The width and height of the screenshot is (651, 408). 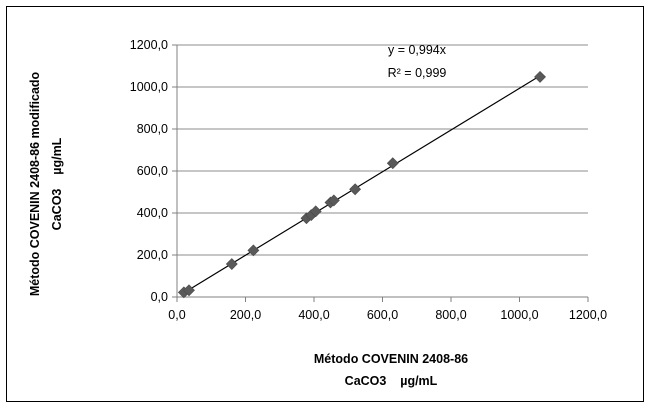 I want to click on y-tick-label: 200,0, so click(x=152, y=255).